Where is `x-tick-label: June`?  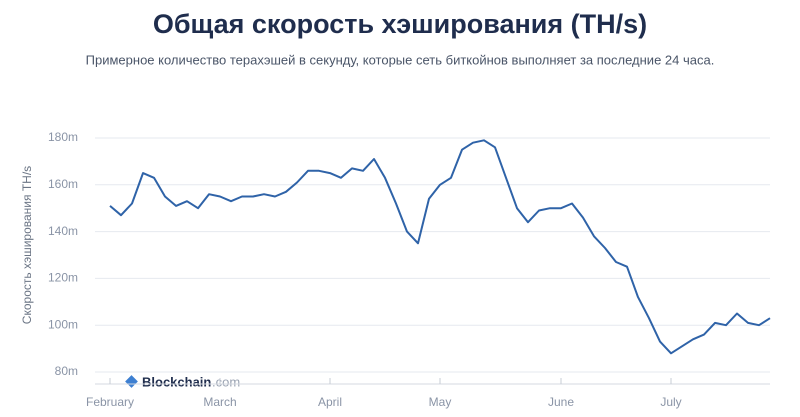
x-tick-label: June is located at coordinates (561, 402).